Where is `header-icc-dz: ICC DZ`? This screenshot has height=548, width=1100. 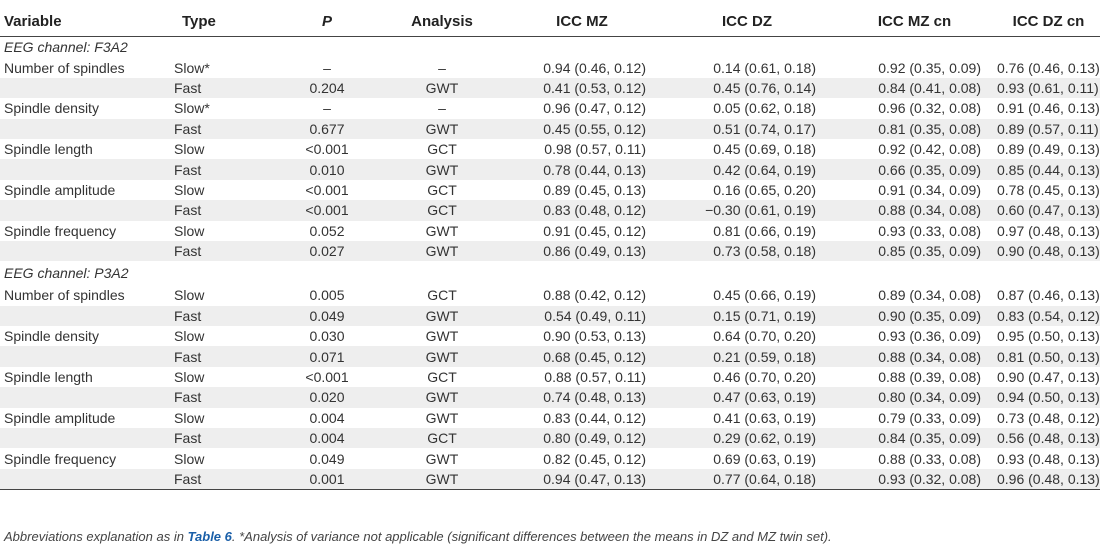
header-icc-dz: ICC DZ is located at coordinates (747, 21).